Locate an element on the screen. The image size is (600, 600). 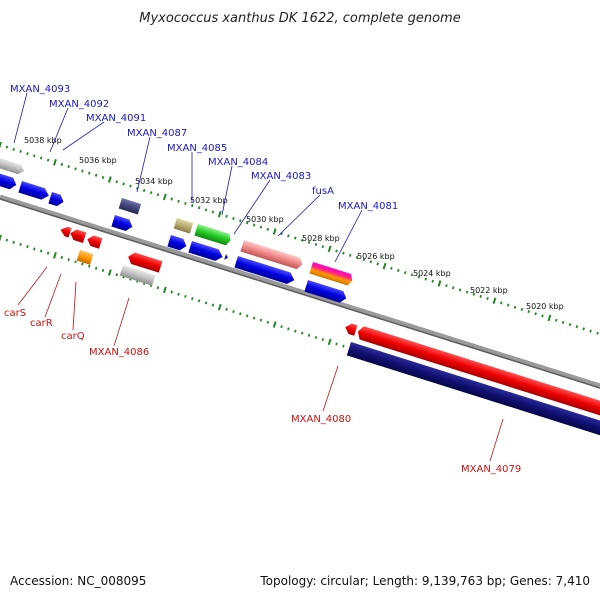
gene-mxan-4085-feature is located at coordinates (183, 226).